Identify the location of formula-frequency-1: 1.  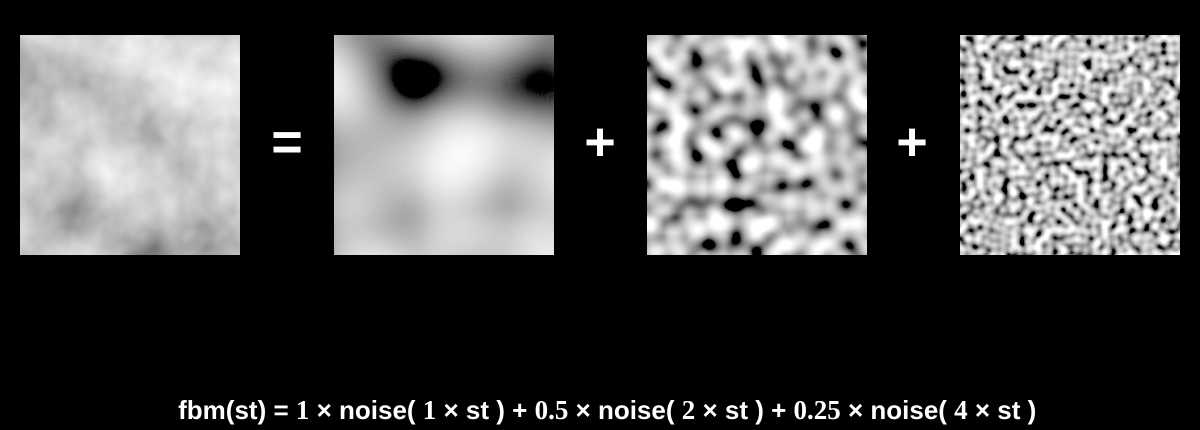
(429, 410).